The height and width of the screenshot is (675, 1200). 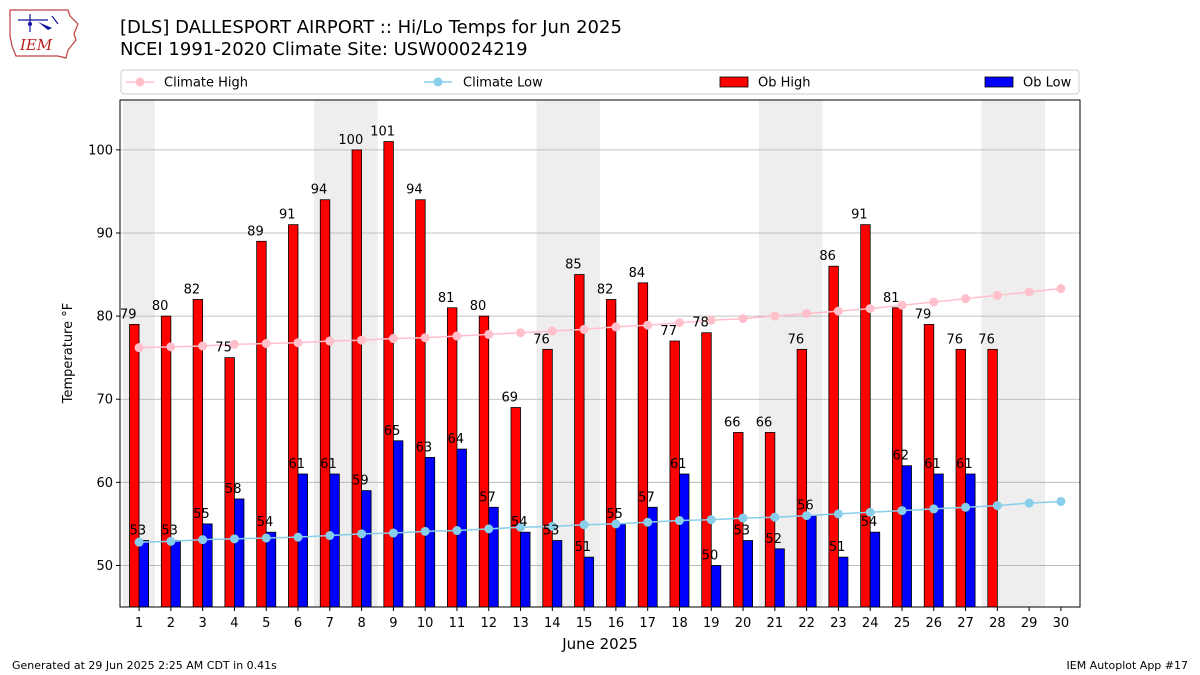 What do you see at coordinates (455, 439) in the screenshot?
I see `ob-low-label-11: 64` at bounding box center [455, 439].